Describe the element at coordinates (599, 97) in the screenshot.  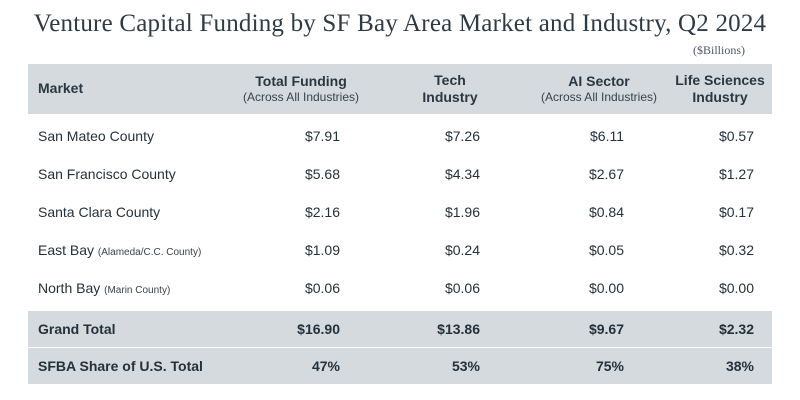
I see `header-ai-sub: (Across All Industries)` at that location.